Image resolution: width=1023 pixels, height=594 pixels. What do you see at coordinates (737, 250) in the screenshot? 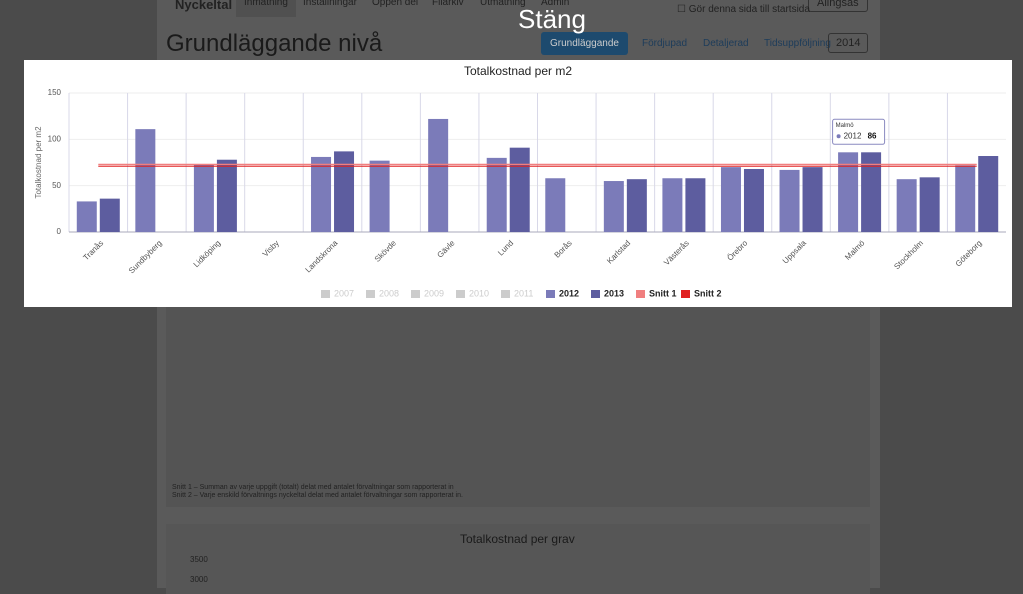
I see `x-tick-label: Örebro` at bounding box center [737, 250].